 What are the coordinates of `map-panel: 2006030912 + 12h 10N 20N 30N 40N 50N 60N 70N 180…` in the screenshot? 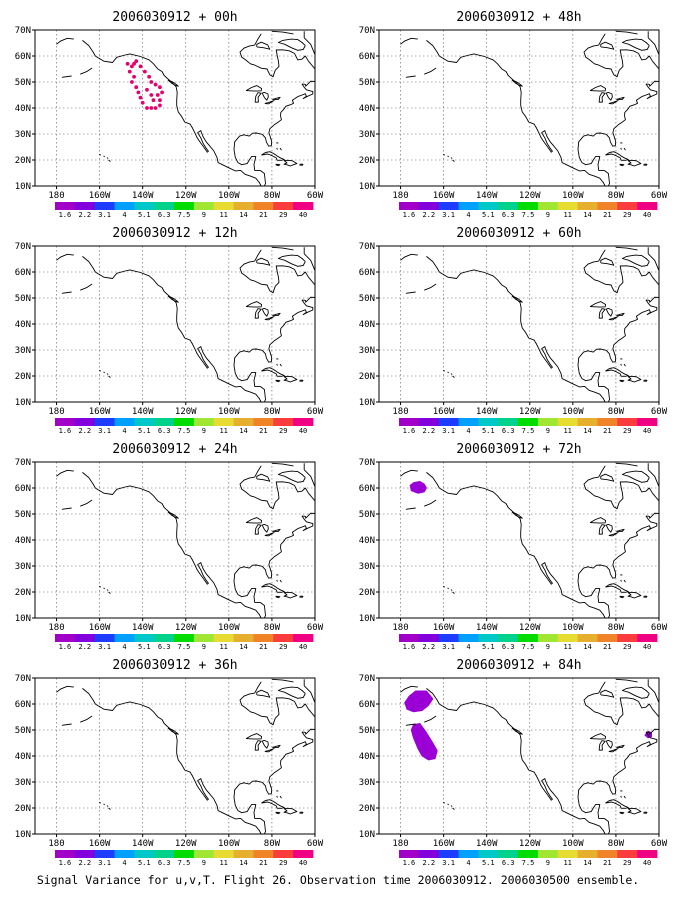 It's located at (169, 330).